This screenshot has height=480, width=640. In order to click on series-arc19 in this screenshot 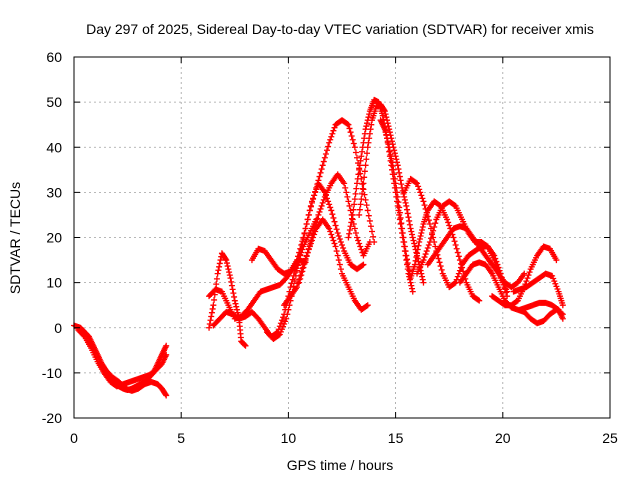, I will do `click(538, 289)`.